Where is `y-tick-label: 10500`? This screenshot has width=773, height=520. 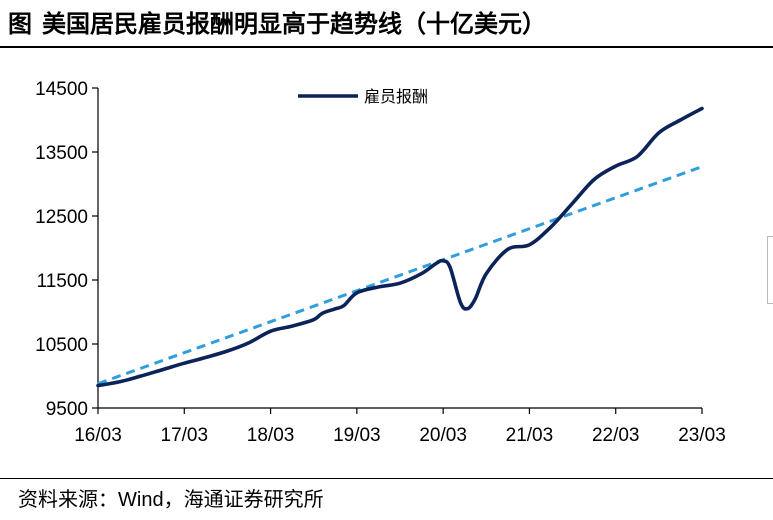
y-tick-label: 10500 is located at coordinates (61, 345).